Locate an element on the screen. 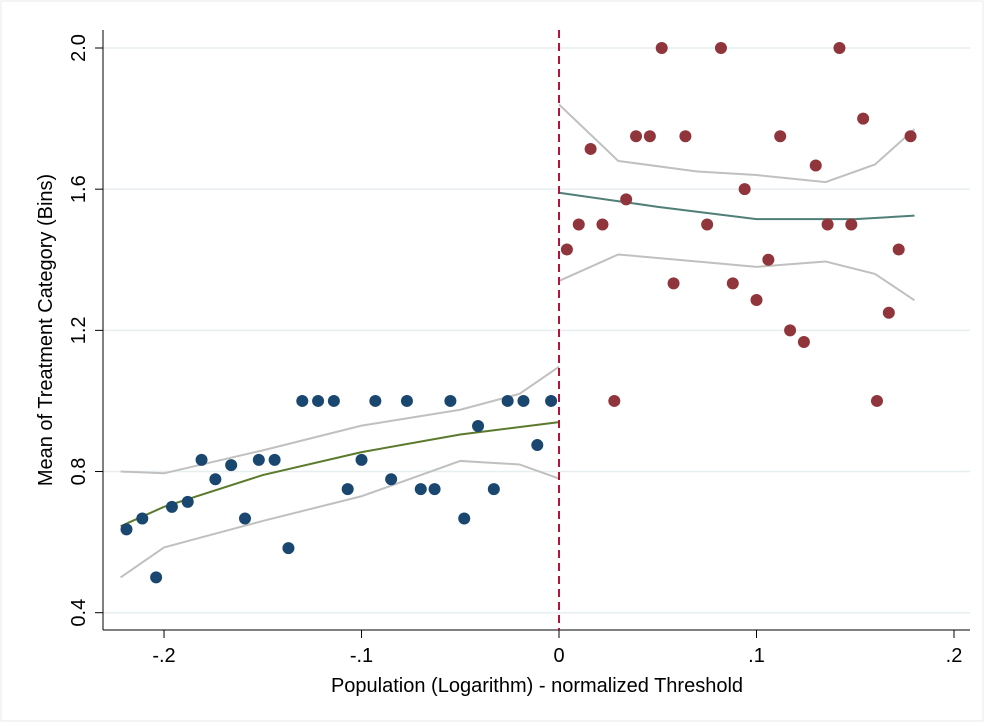 This screenshot has height=722, width=984. y-tick-label: 1.2 is located at coordinates (79, 330).